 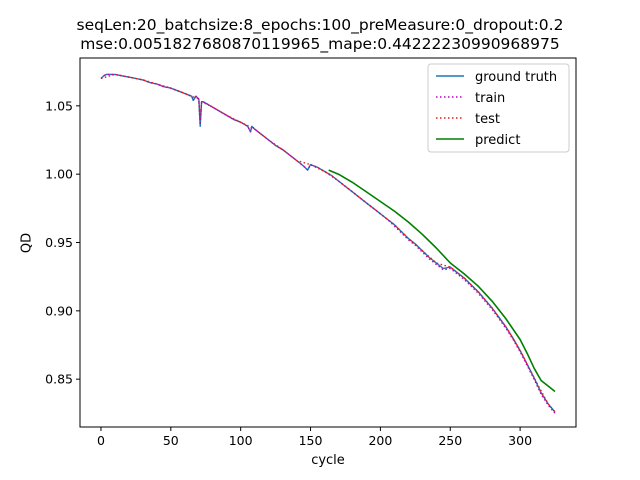 I want to click on y-tick-label: 1.00, so click(x=59, y=174).